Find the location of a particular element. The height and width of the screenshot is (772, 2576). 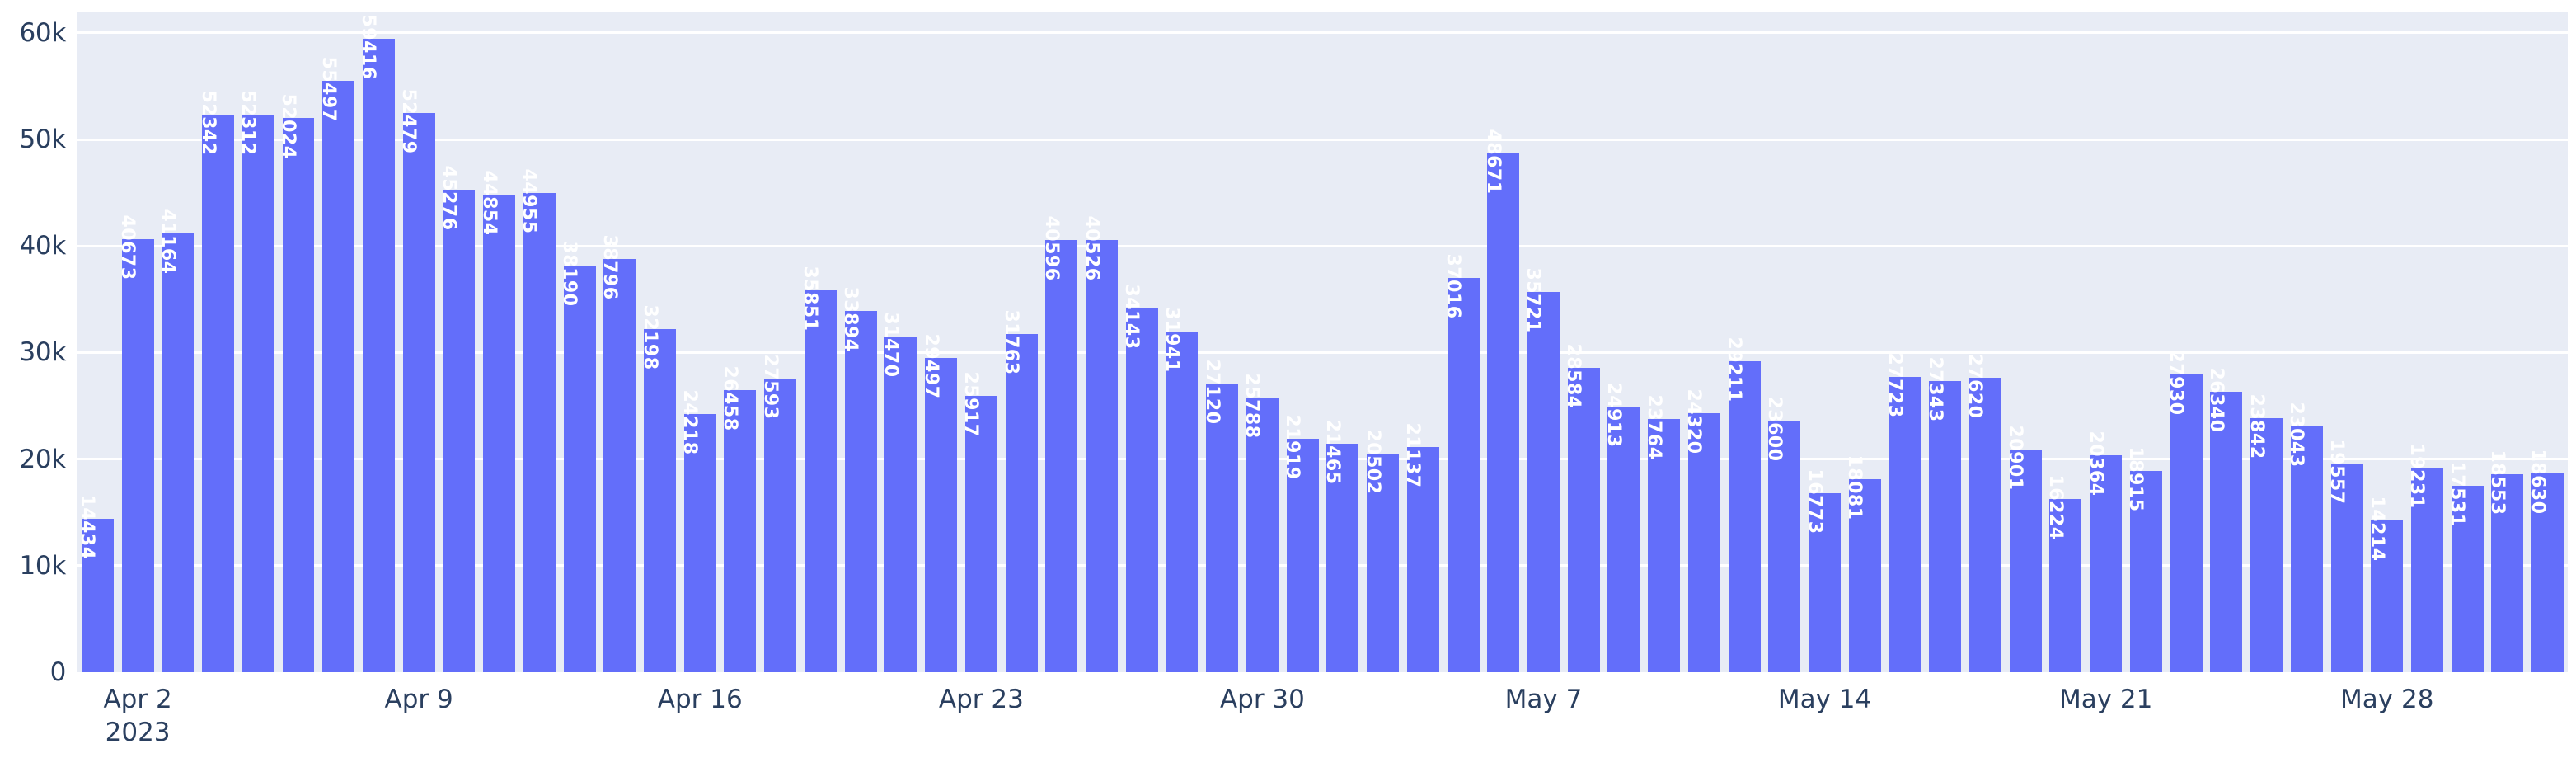

bar: 32198 is located at coordinates (658, 488).